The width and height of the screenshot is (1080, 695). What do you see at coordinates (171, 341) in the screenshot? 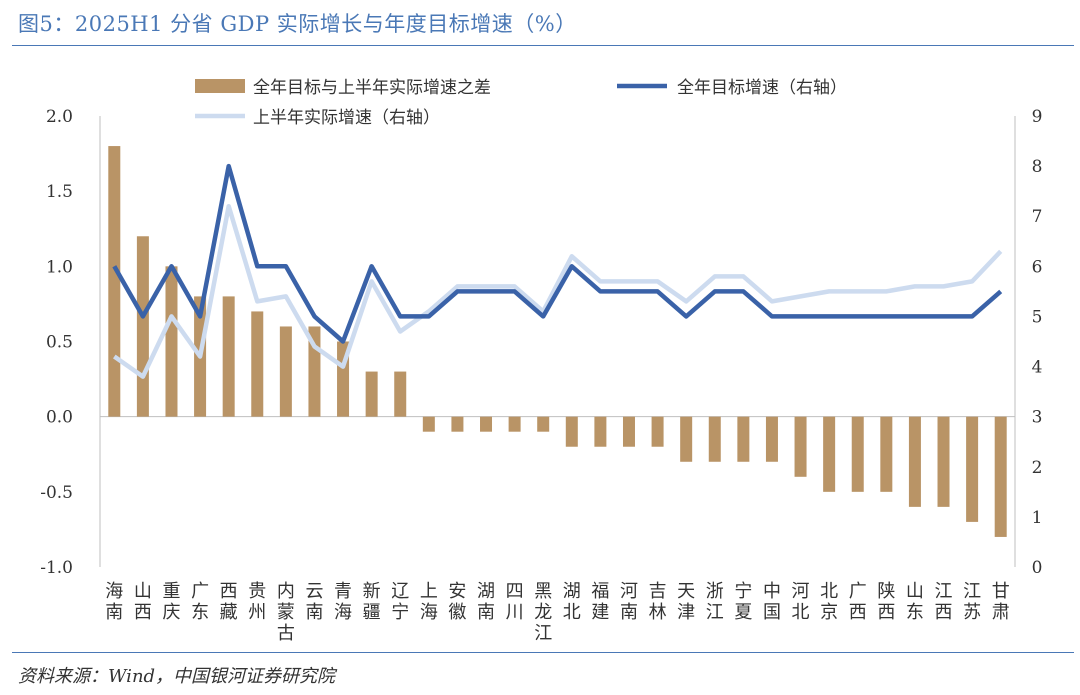
I see `bar-重庆` at bounding box center [171, 341].